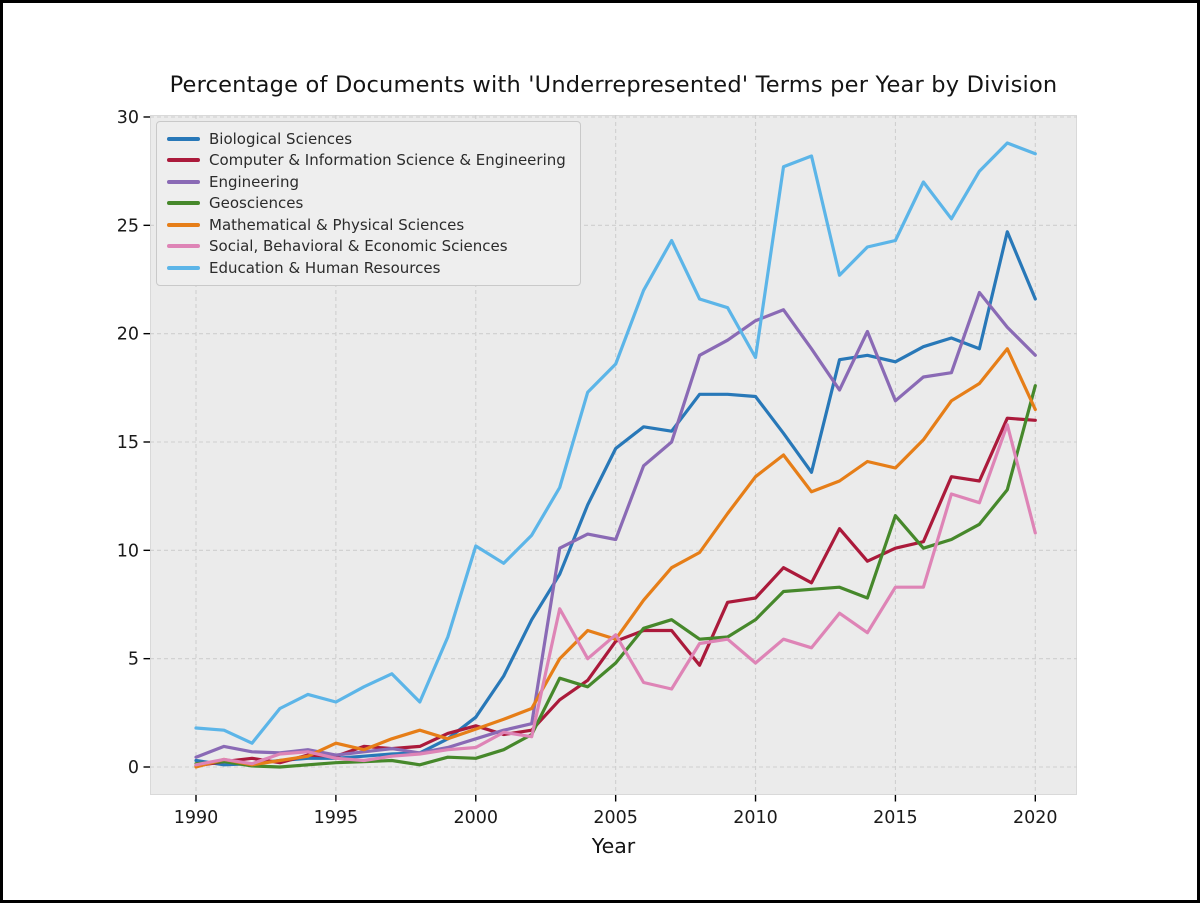 The image size is (1200, 903). Describe the element at coordinates (133, 660) in the screenshot. I see `y-tick-label: 5` at that location.